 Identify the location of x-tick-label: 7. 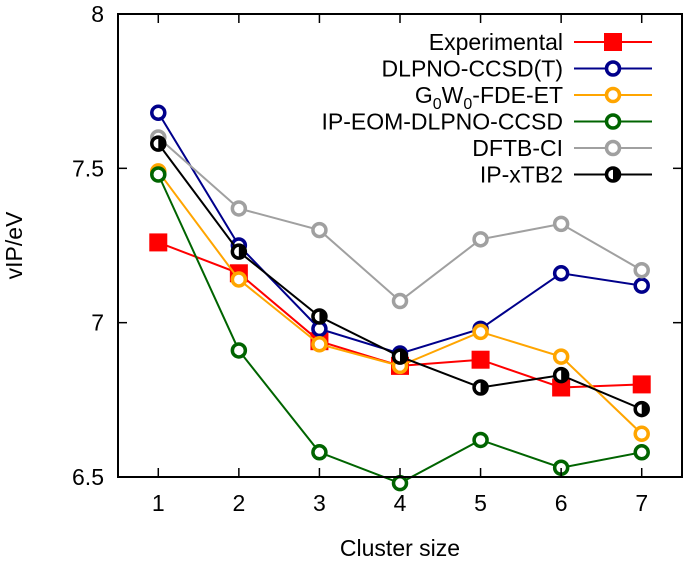
(641, 503).